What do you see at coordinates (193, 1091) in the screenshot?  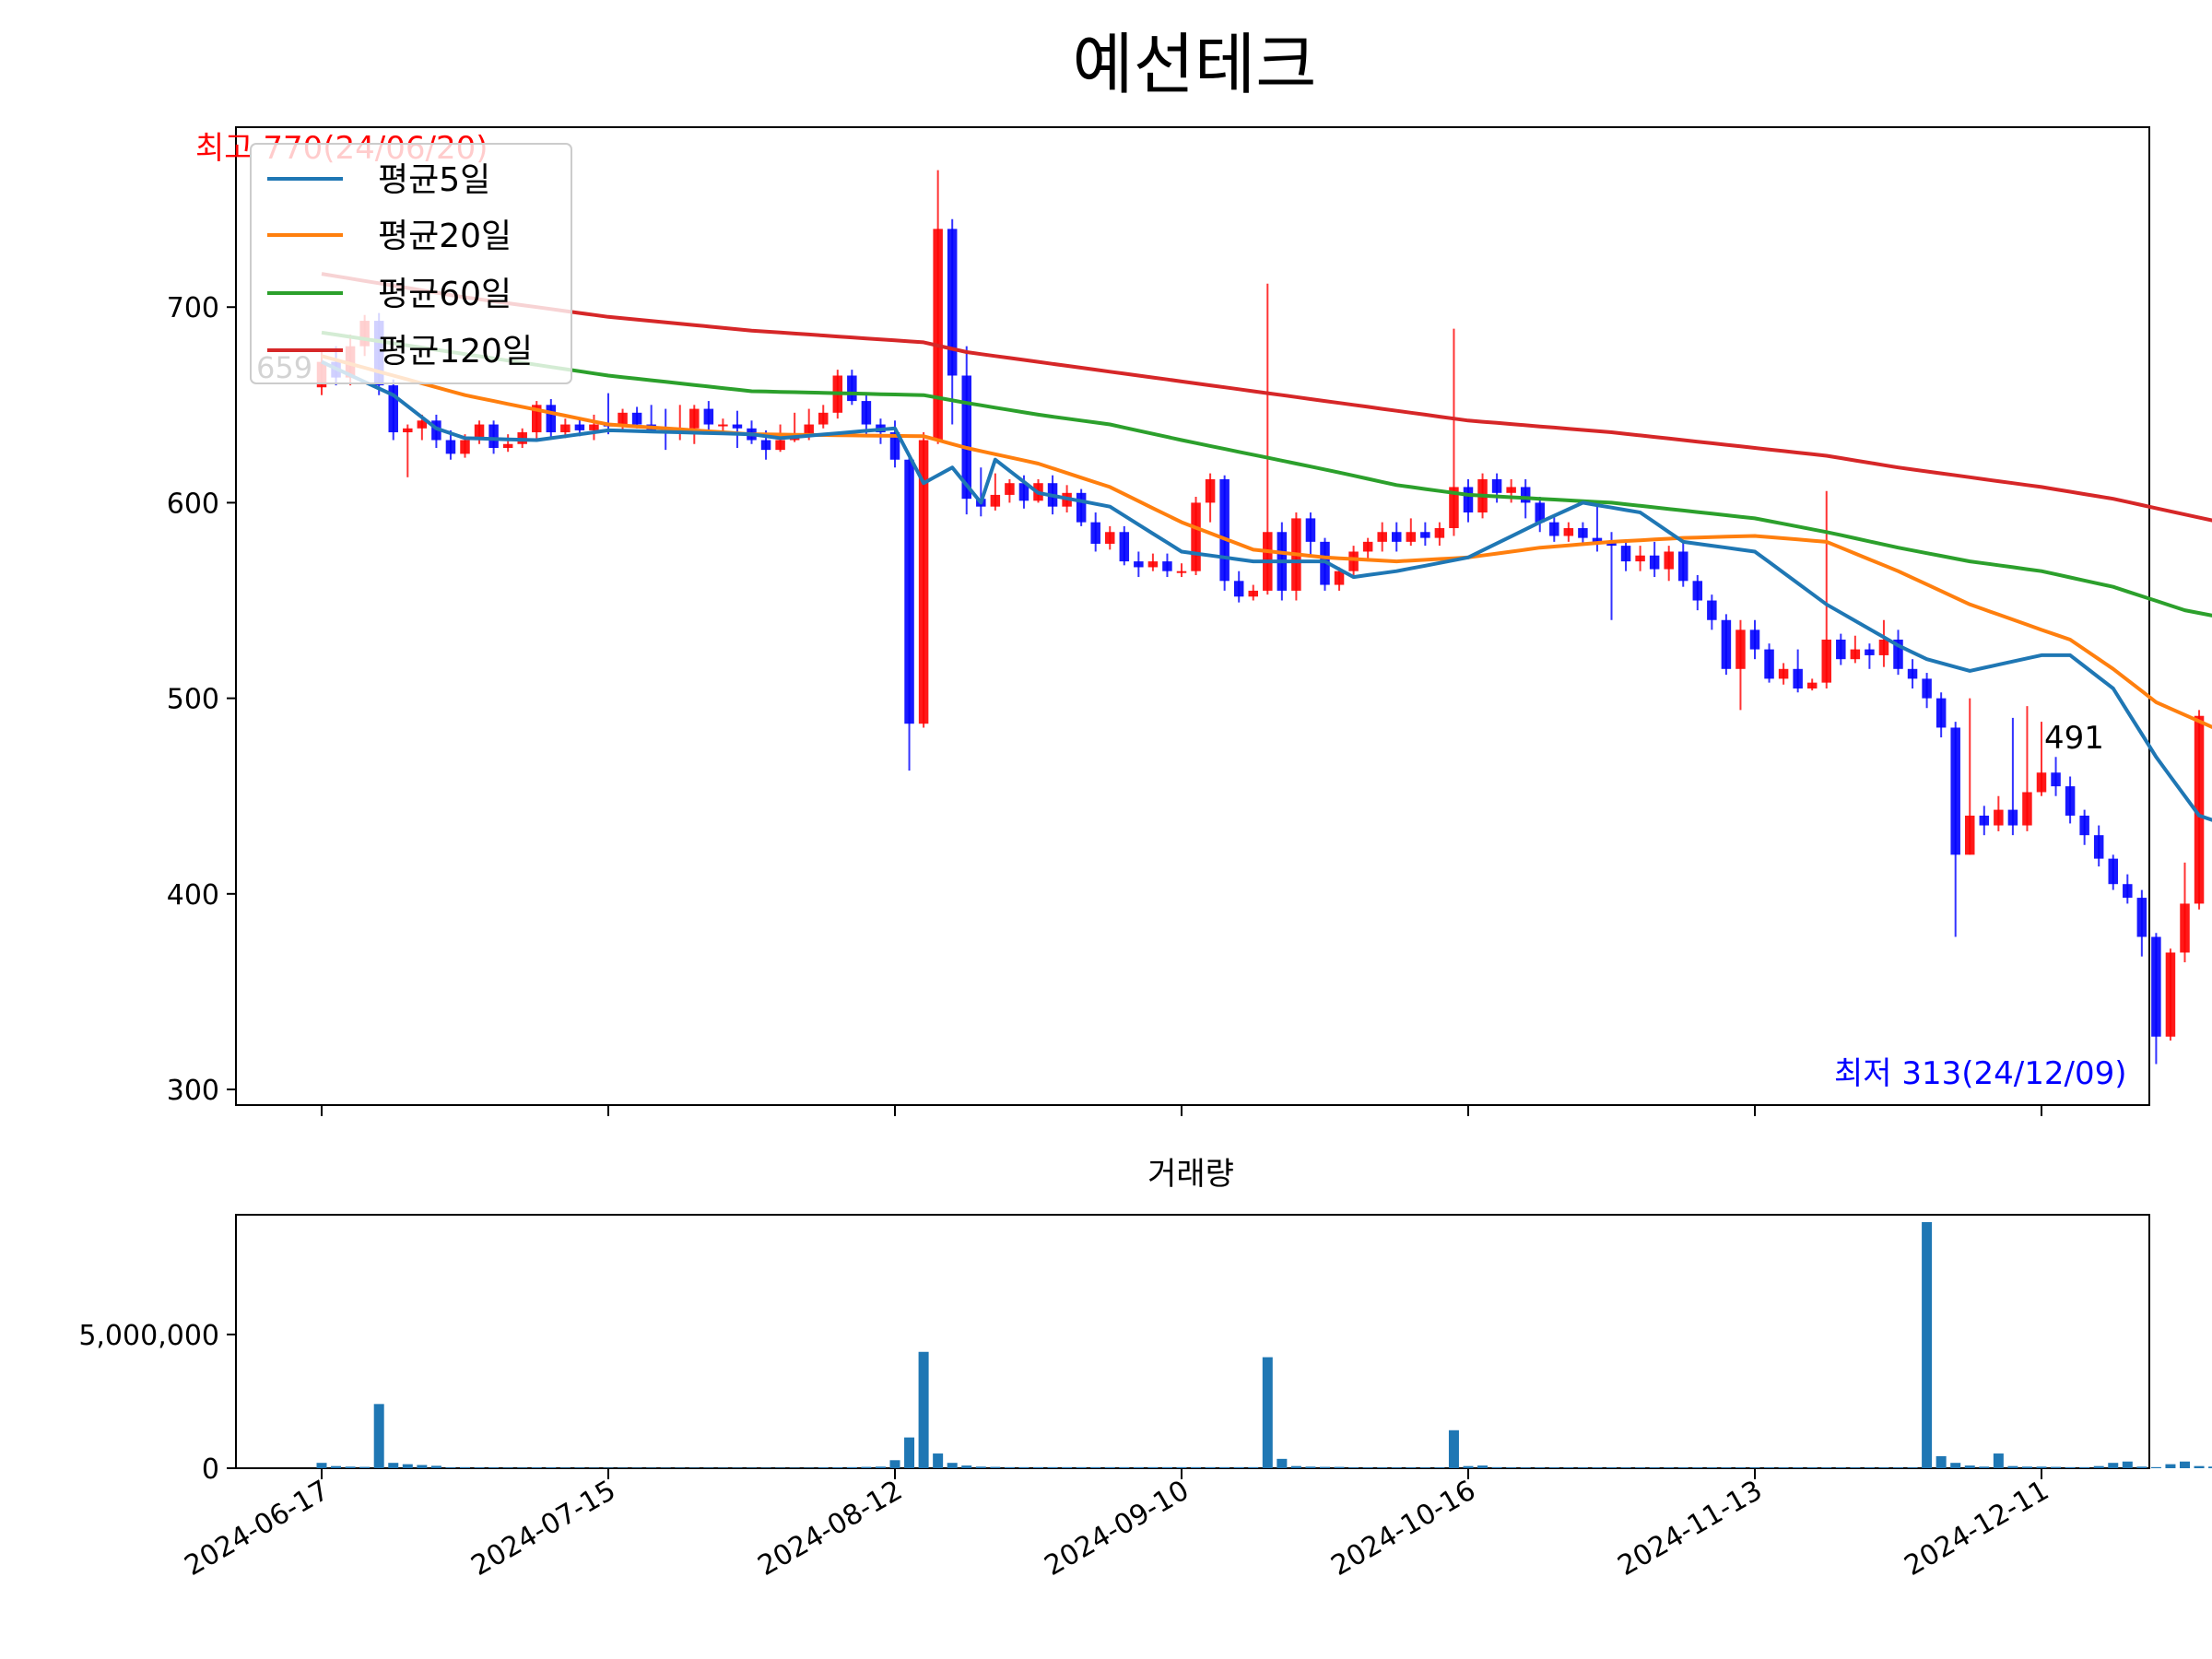 I see `price-tick-label: 300` at bounding box center [193, 1091].